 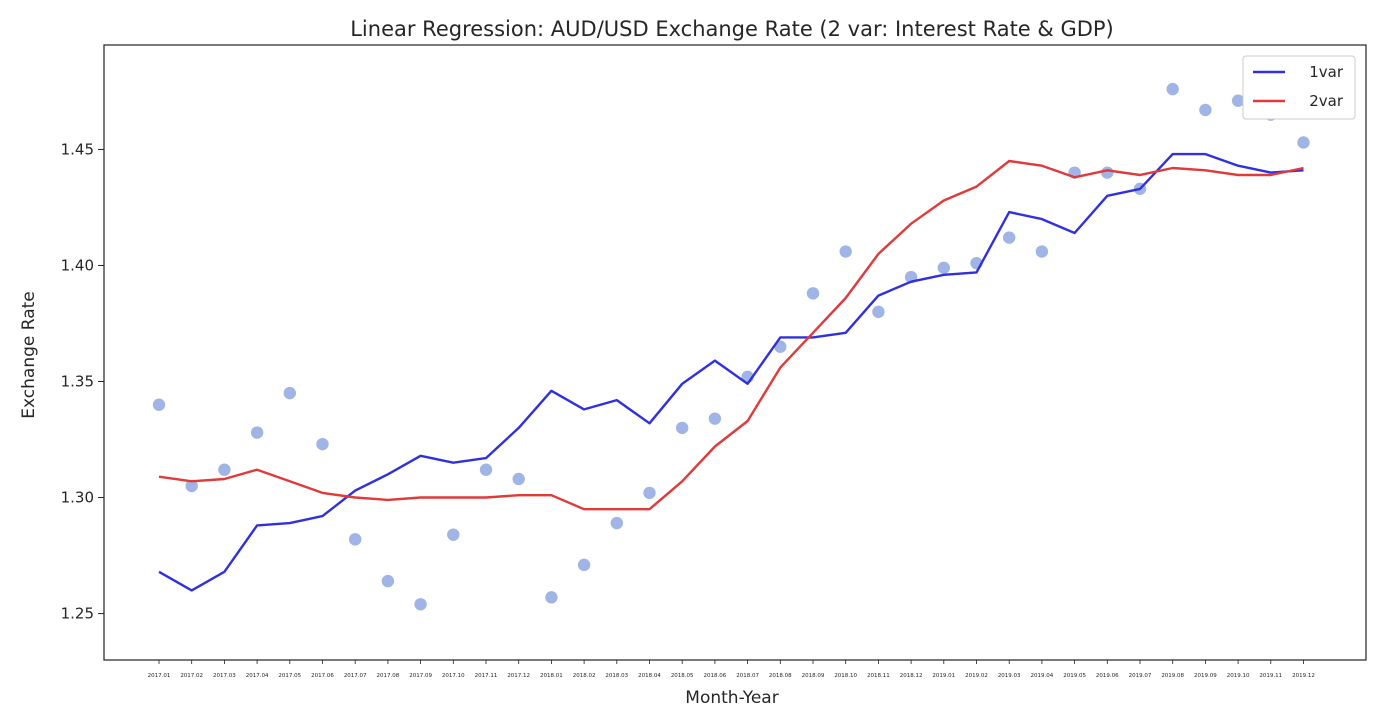 I want to click on x-tick-label: 2017.07, so click(x=355, y=676).